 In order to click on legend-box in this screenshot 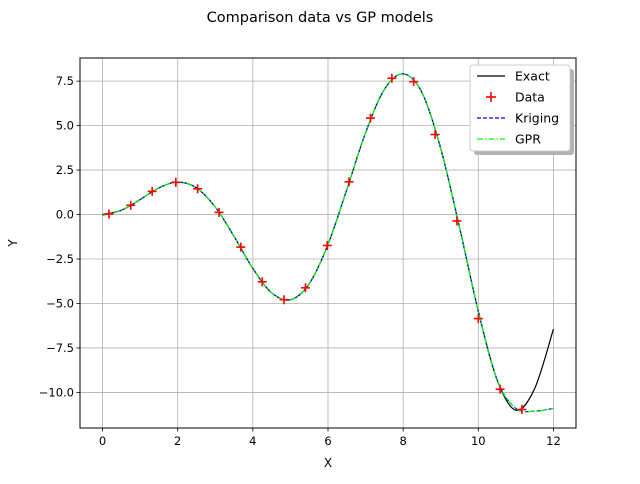, I will do `click(520, 108)`.